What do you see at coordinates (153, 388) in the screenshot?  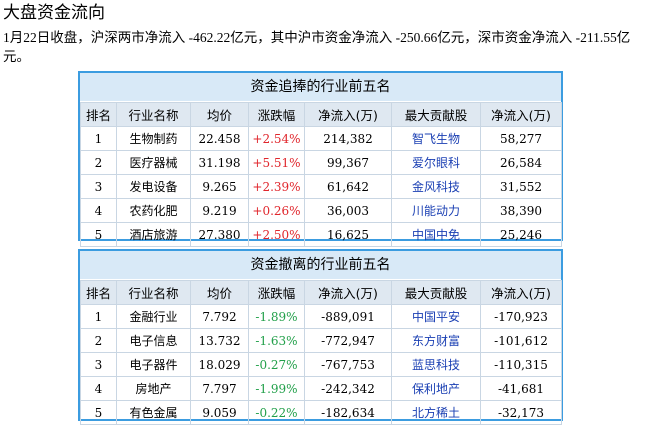 I see `industry-name-cell: 房地产` at bounding box center [153, 388].